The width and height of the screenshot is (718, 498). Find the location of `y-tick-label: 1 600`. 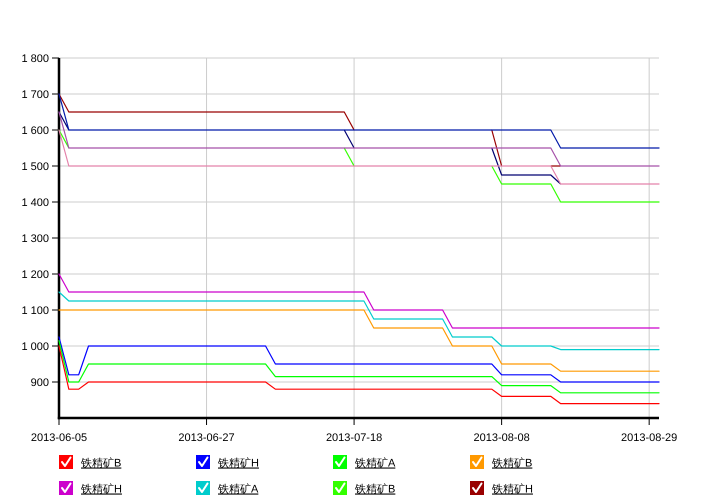

y-tick-label: 1 600 is located at coordinates (35, 131).